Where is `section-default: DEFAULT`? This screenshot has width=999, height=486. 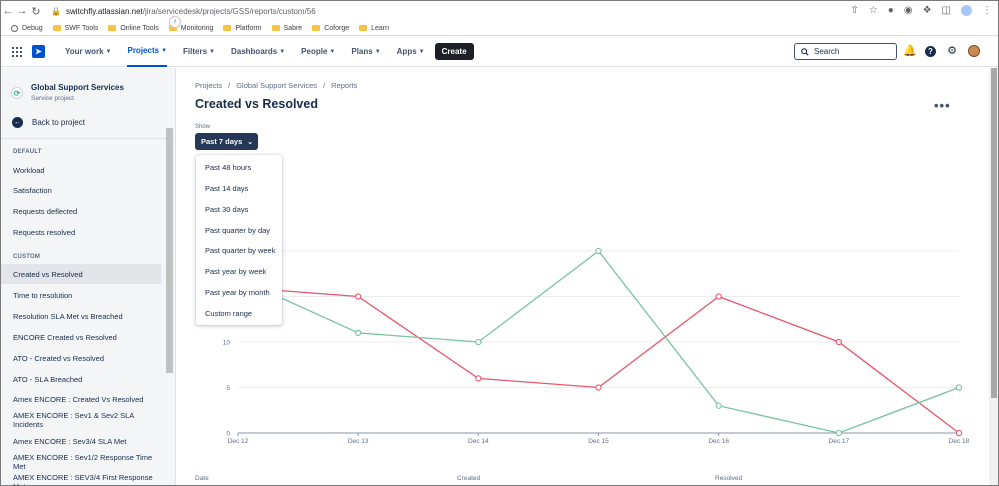
section-default: DEFAULT is located at coordinates (27, 152).